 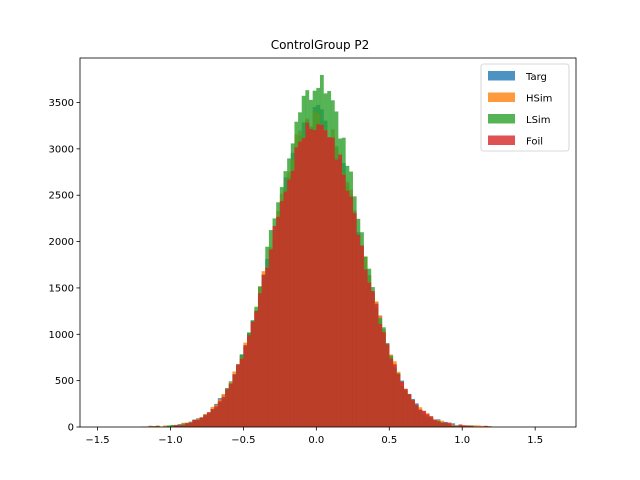 I want to click on y-axis-ticks: 0 500 1000 1500 2000 2500 3000 3500, so click(x=64, y=266).